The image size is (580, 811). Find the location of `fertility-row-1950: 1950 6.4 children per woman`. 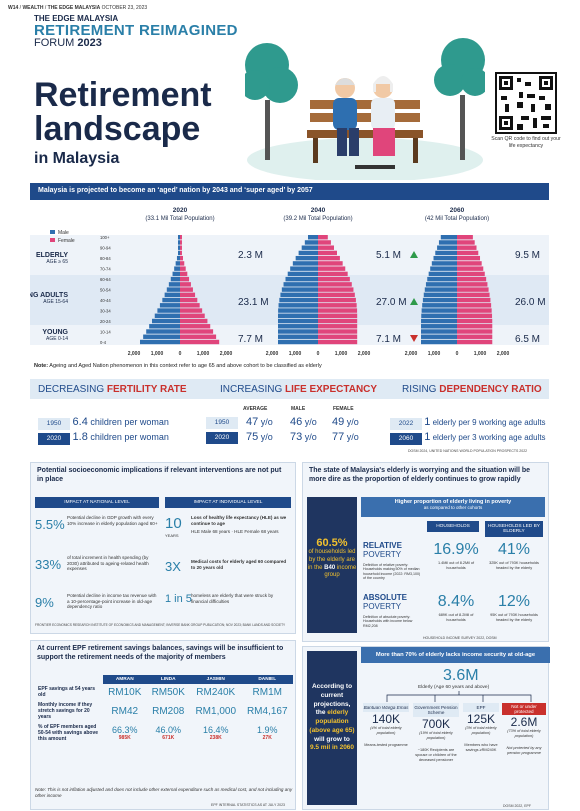

fertility-row-1950: 1950 6.4 children per woman is located at coordinates (103, 423).